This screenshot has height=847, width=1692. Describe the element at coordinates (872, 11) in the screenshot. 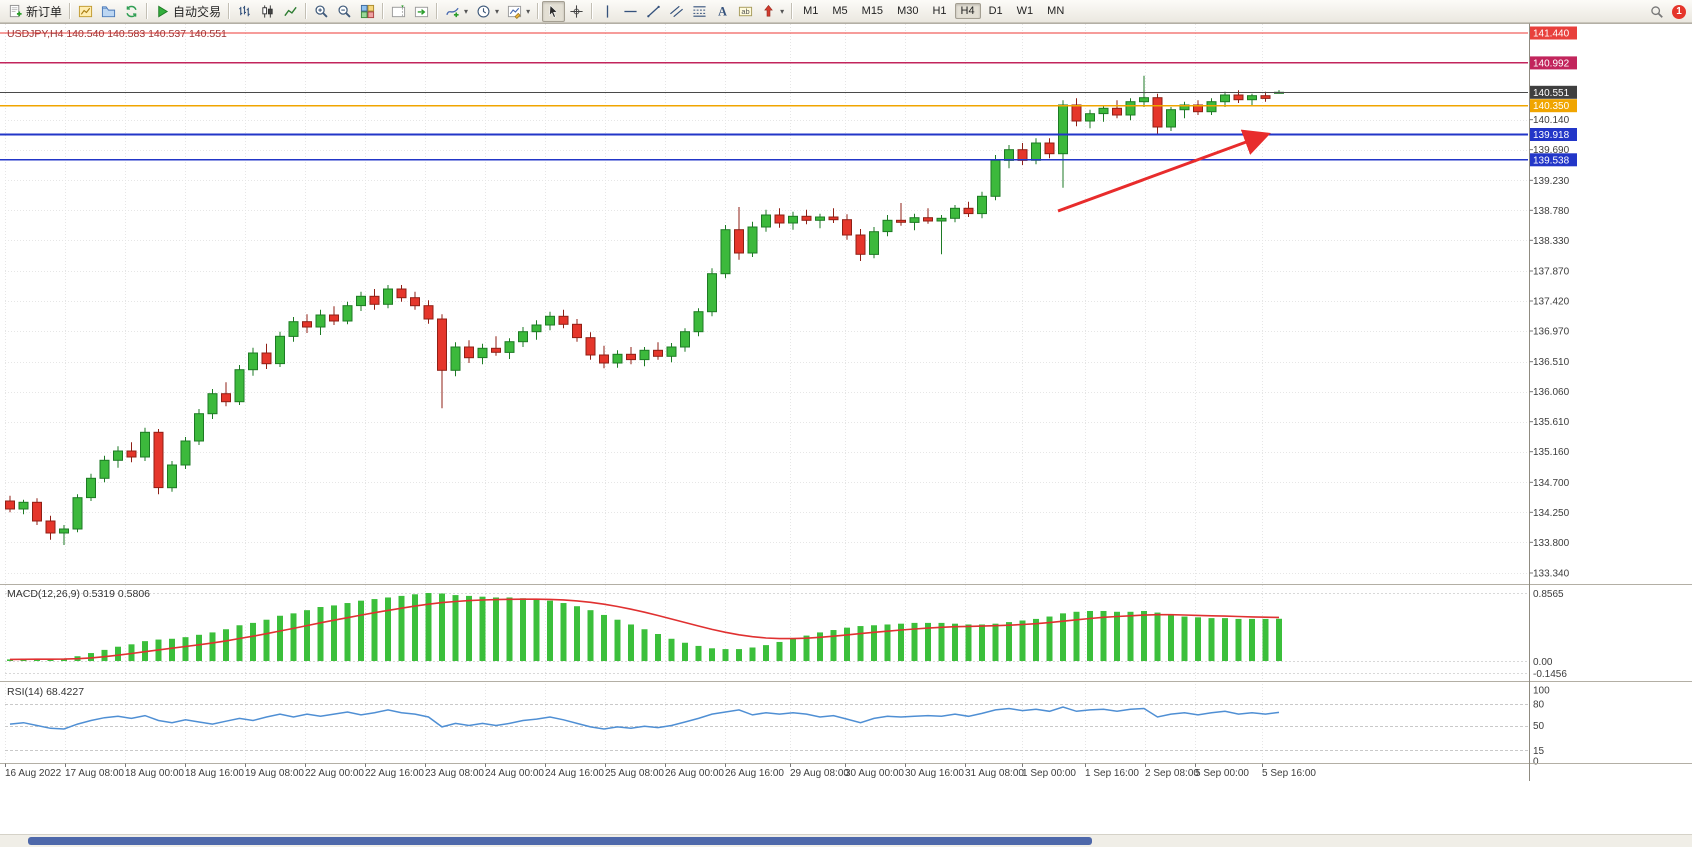

I see `timeframe-m15-button: M15` at that location.